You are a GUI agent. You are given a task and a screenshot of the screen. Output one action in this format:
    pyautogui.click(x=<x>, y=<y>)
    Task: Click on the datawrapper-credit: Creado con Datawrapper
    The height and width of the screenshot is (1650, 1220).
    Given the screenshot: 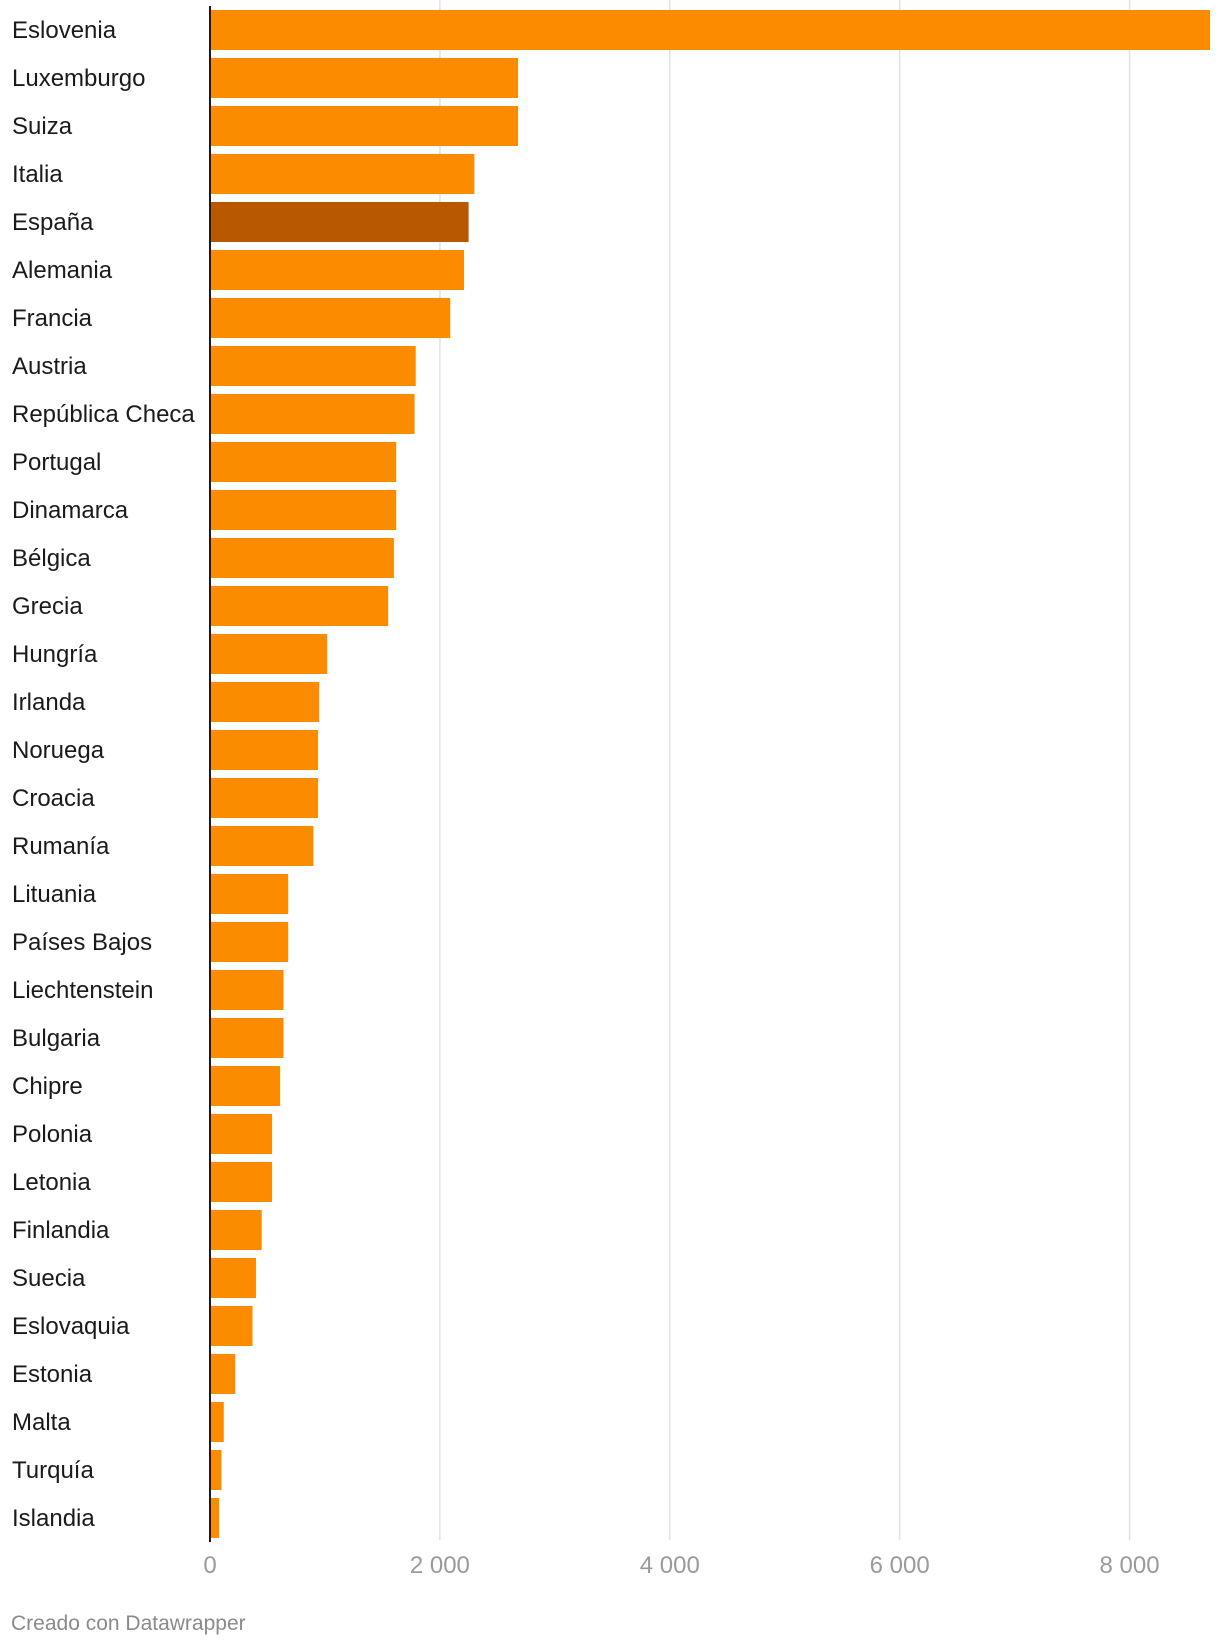 What is the action you would take?
    pyautogui.click(x=128, y=1623)
    